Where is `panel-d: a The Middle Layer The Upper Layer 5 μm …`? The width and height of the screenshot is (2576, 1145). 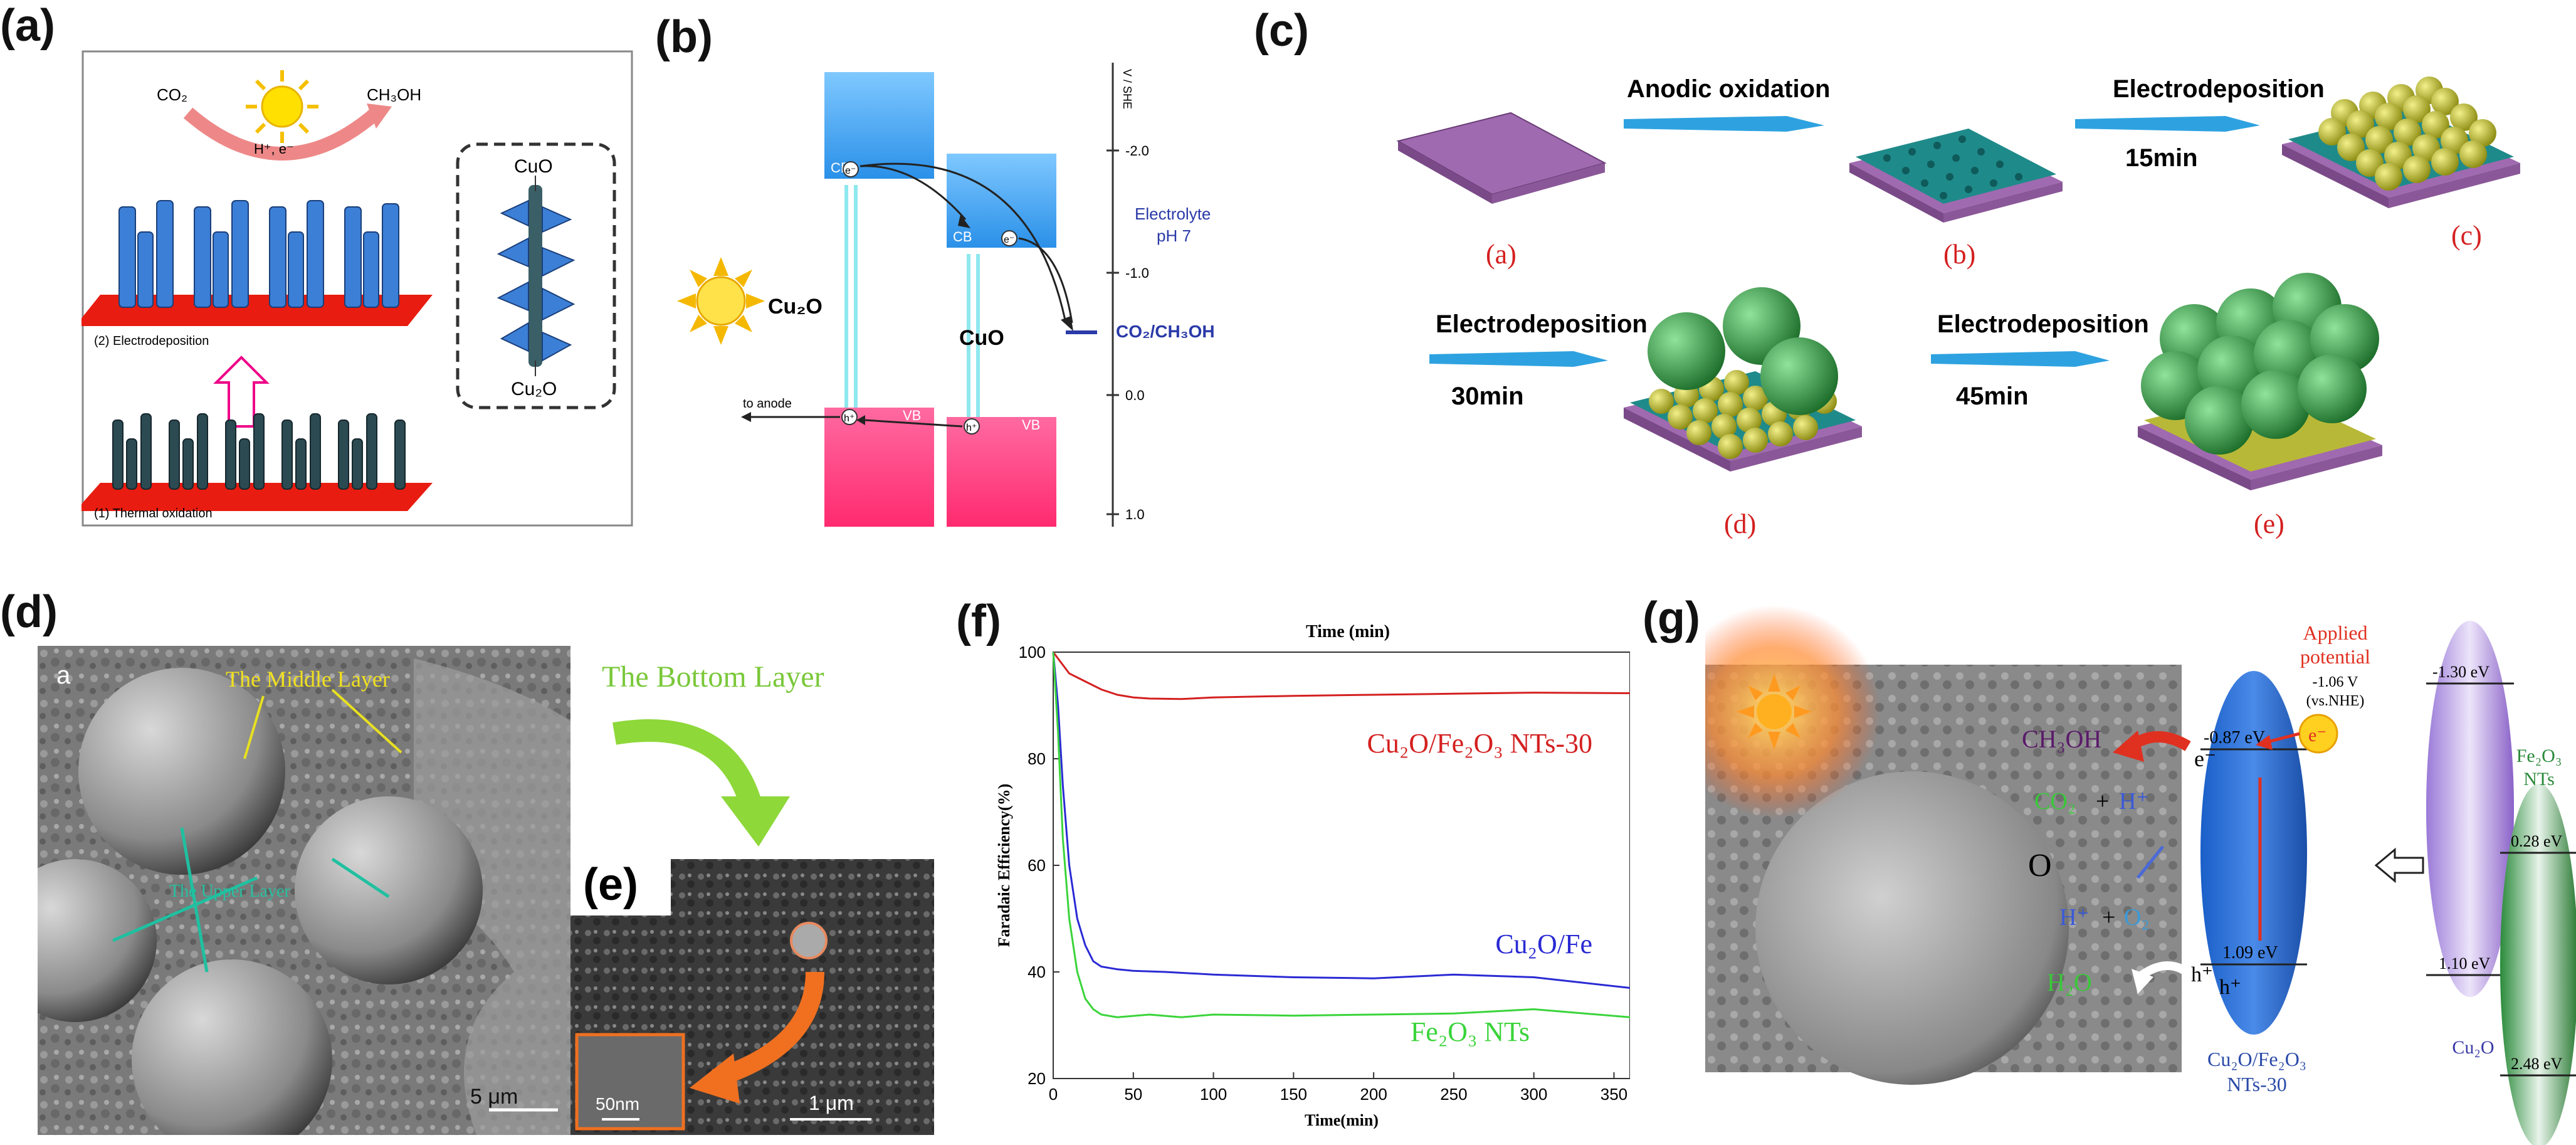 panel-d: a The Middle Layer The Upper Layer 5 μm … is located at coordinates (486, 890).